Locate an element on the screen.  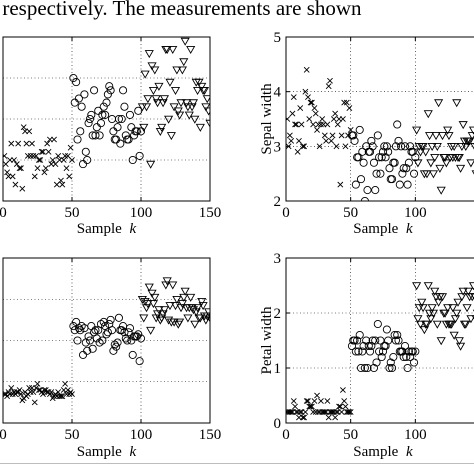
grid-lines is located at coordinates (380, 340).